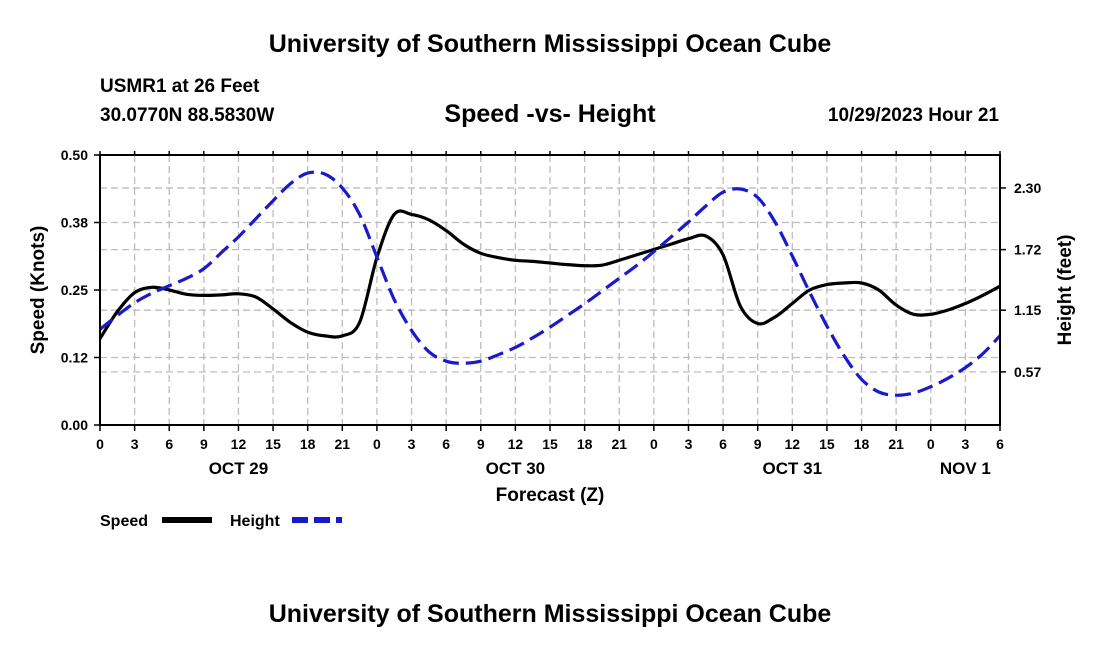  Describe the element at coordinates (516, 468) in the screenshot. I see `day-label: OCT 30` at that location.